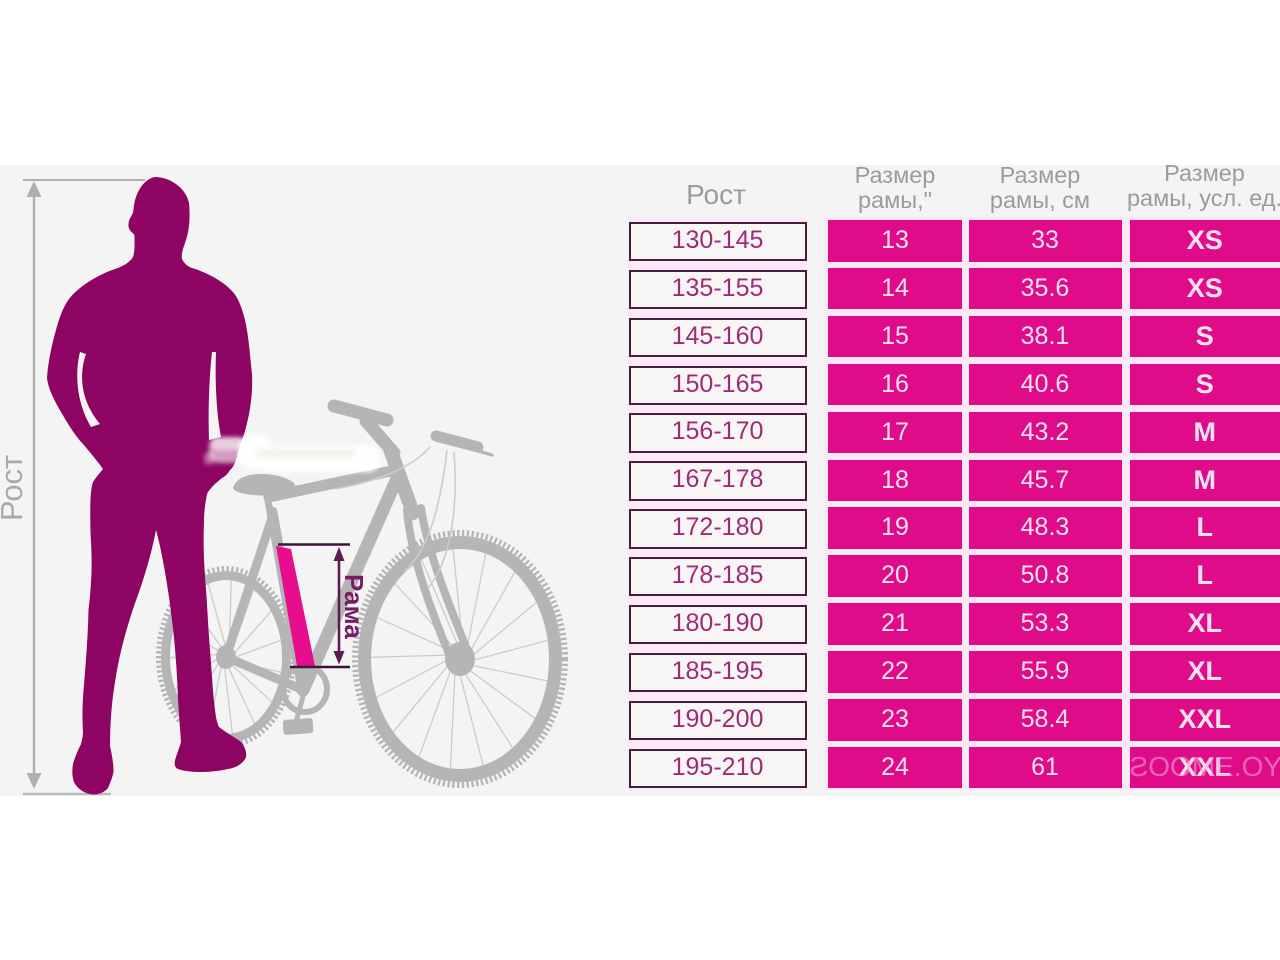  I want to click on svg-text: Рама, so click(354, 606).